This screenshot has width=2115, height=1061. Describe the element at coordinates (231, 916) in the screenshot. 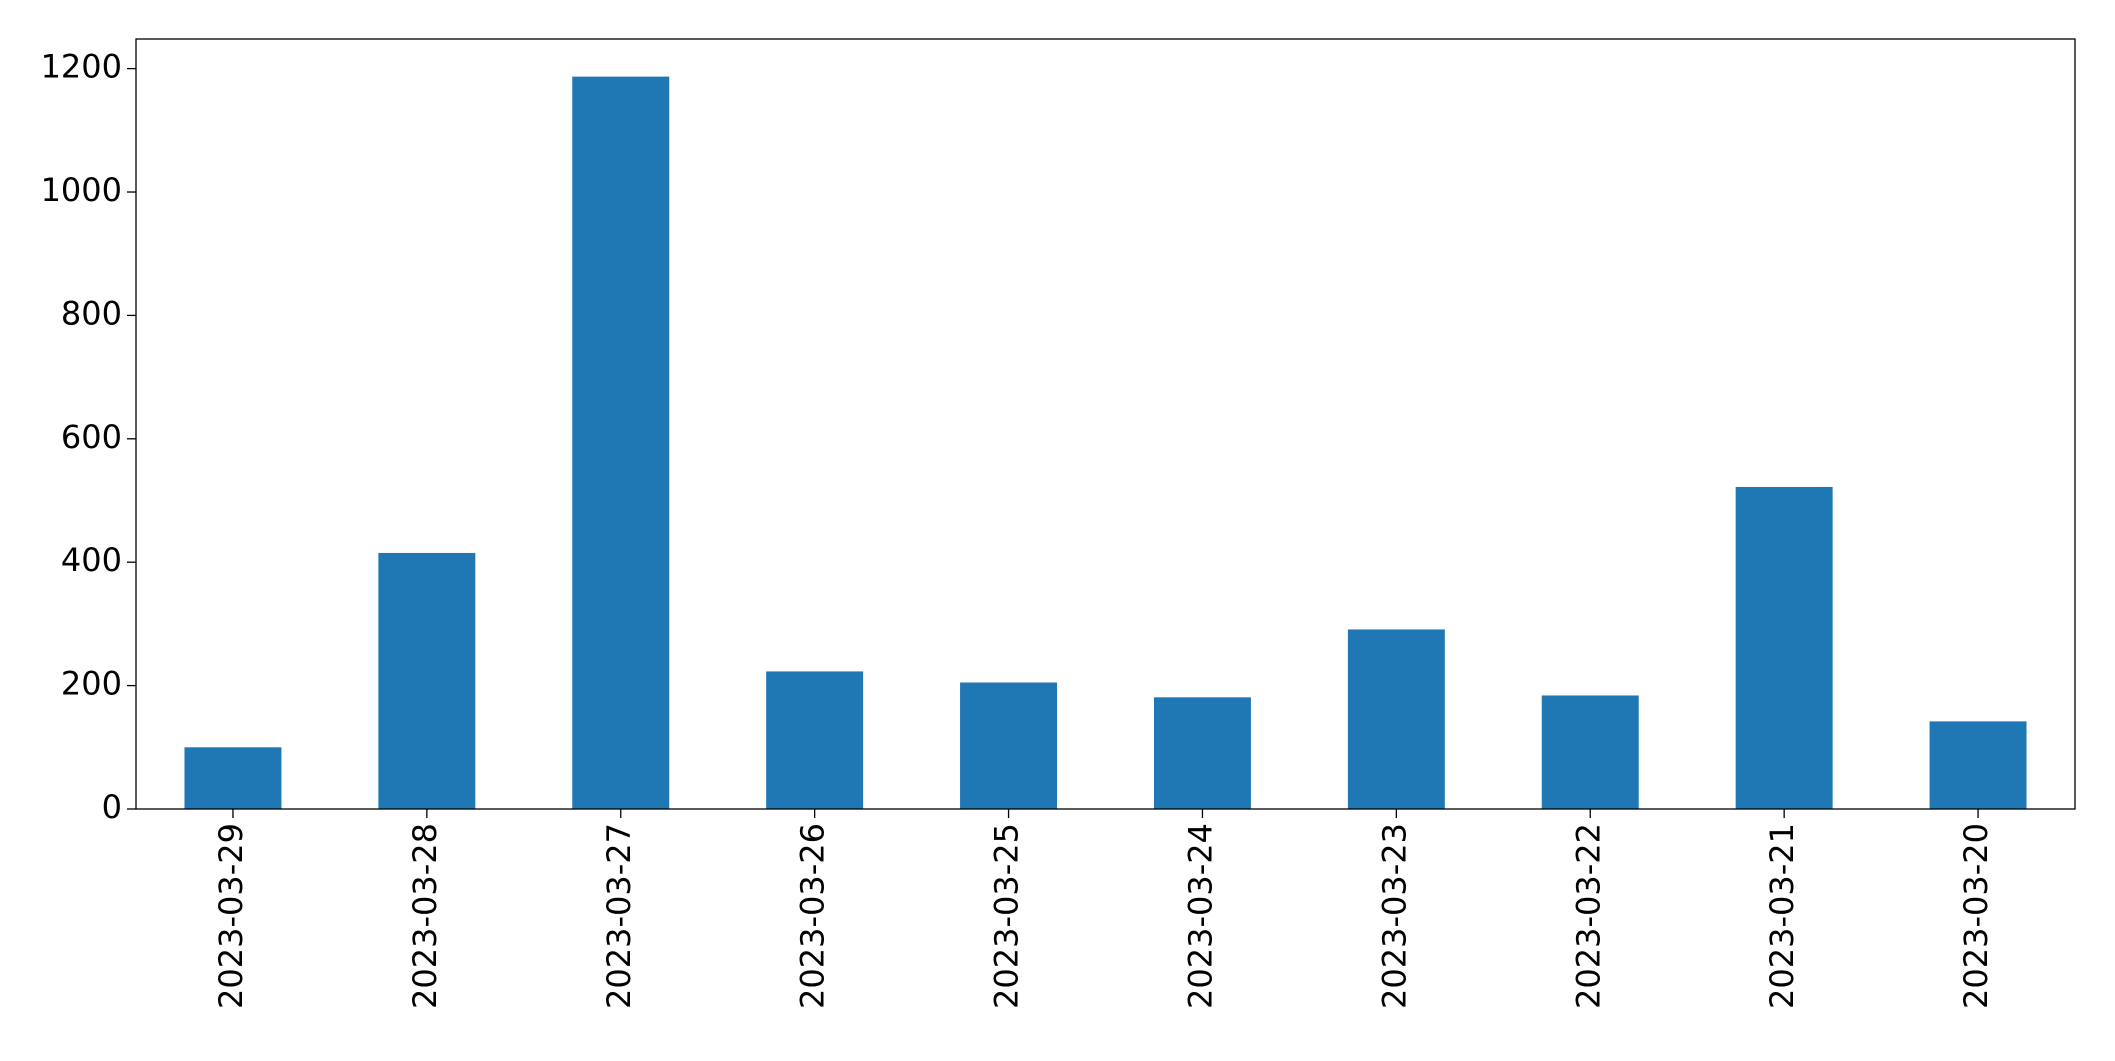

I see `x-tick-label: 2023-03-29` at that location.